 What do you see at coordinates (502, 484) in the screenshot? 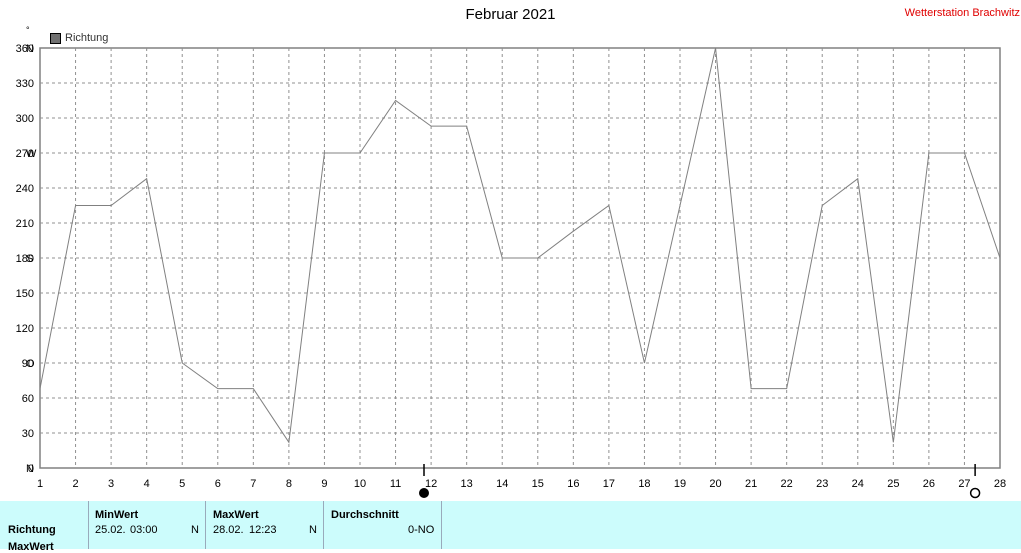
I see `x-tick-label: 14` at bounding box center [502, 484].